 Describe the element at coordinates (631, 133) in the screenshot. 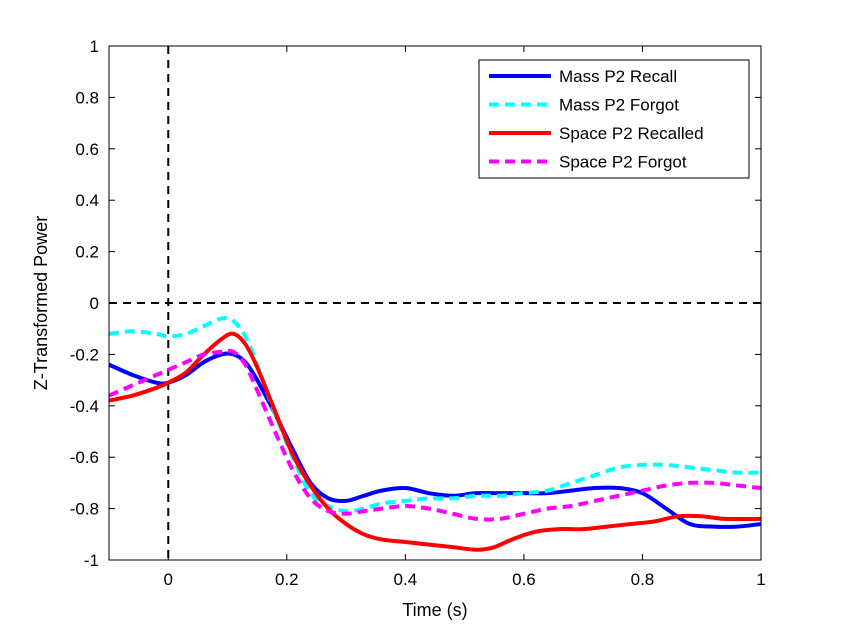

I see `legend-label: Space P2 Recalled` at that location.